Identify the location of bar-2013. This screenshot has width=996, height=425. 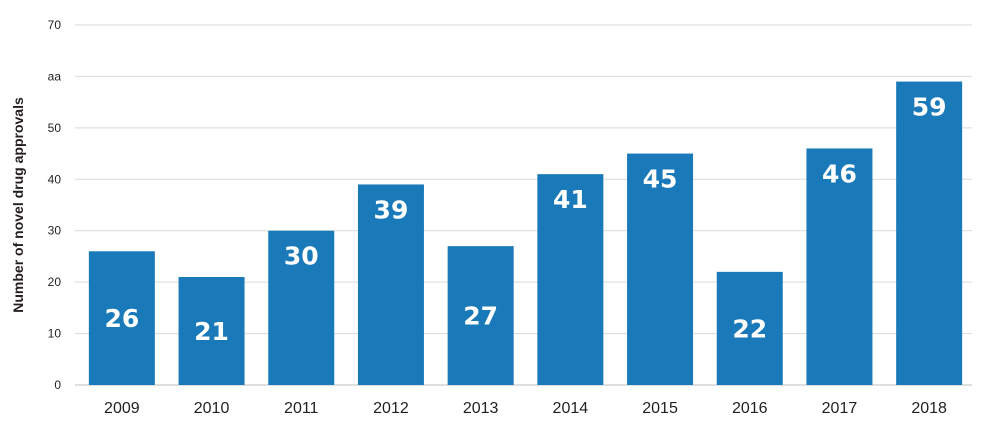
(480, 315).